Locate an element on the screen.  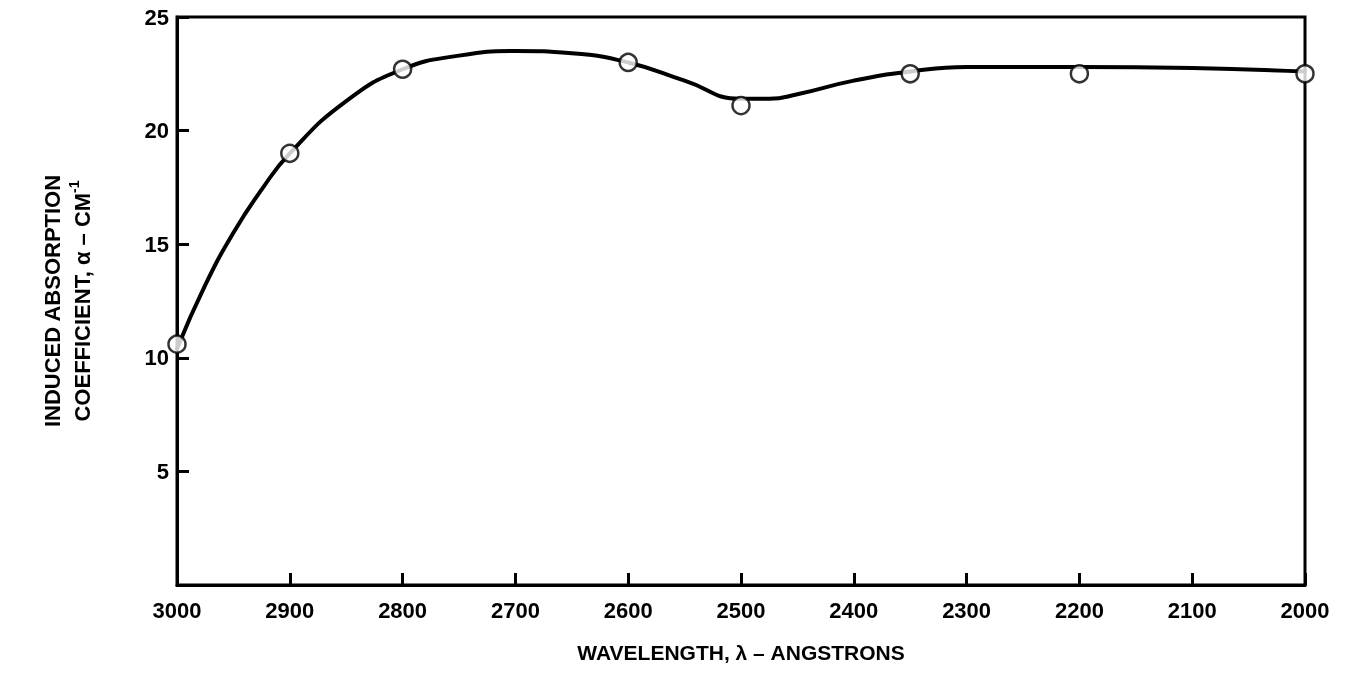
x-tick-label: 2900 is located at coordinates (290, 610).